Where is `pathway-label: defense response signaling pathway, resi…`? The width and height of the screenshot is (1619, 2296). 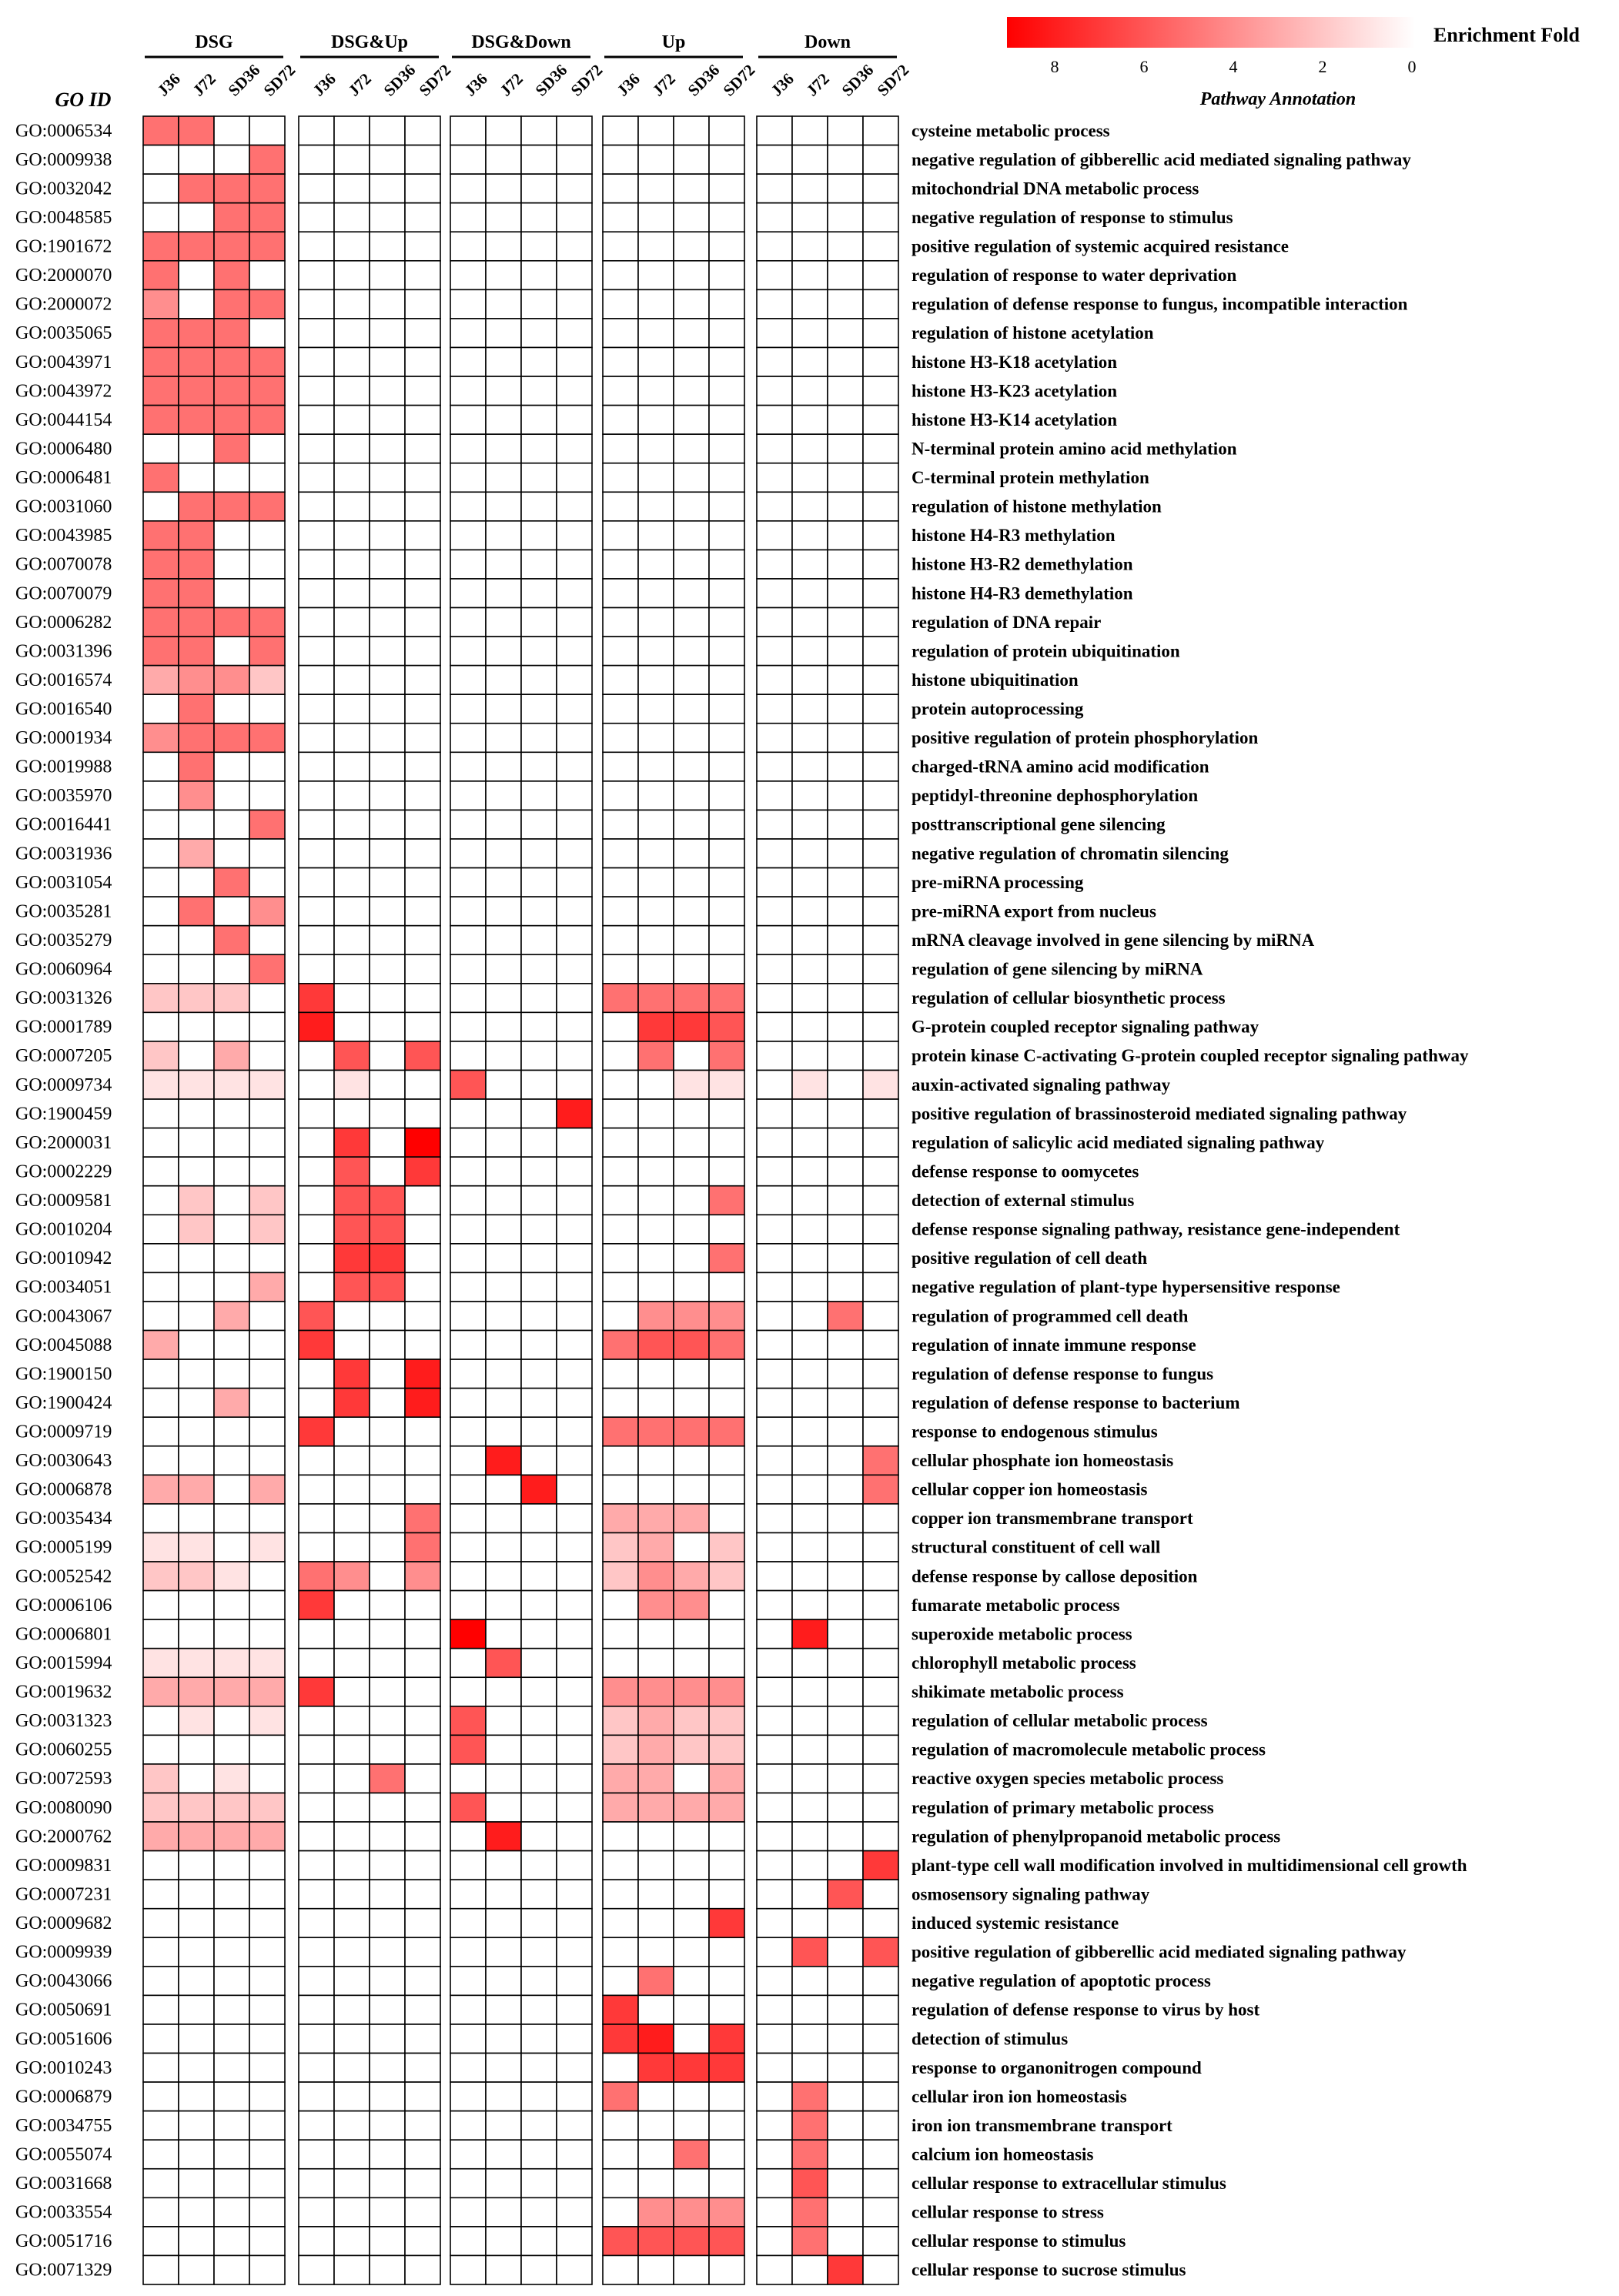
pathway-label: defense response signaling pathway, resi… is located at coordinates (1156, 1229).